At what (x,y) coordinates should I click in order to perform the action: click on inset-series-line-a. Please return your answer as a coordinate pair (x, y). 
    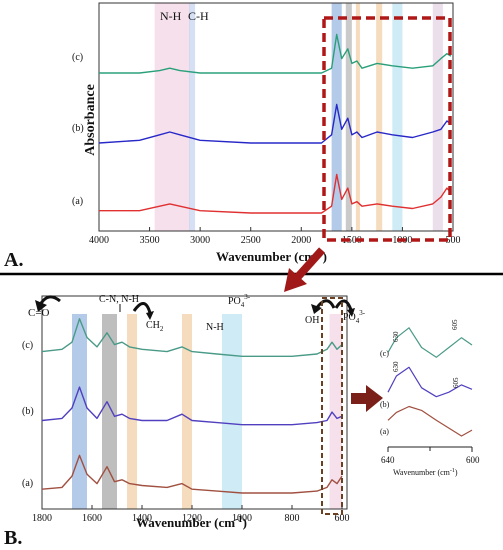
    Looking at the image, I should click on (430, 421).